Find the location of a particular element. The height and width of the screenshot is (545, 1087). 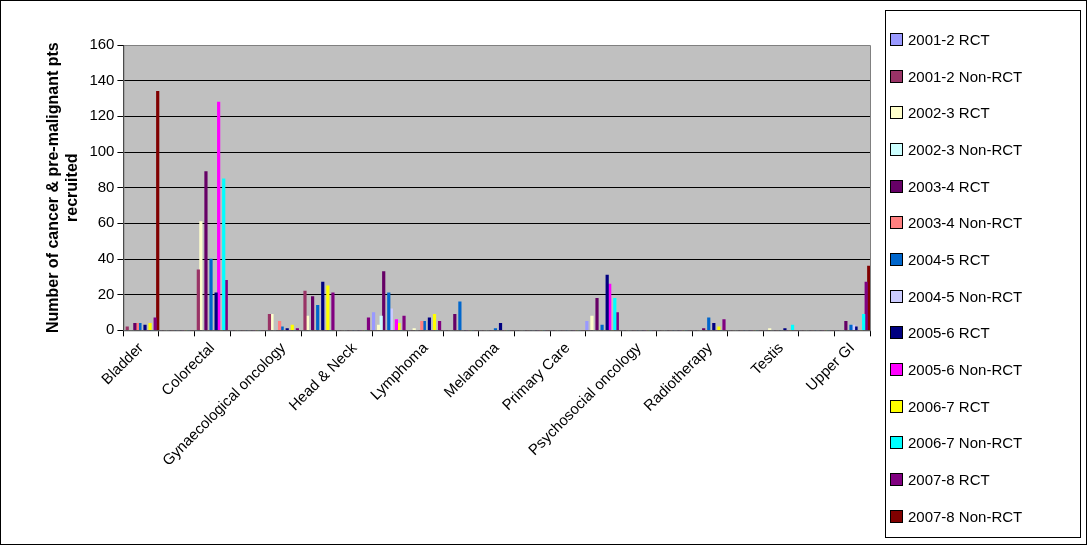

y-tick-label: 40 is located at coordinates (106, 258).